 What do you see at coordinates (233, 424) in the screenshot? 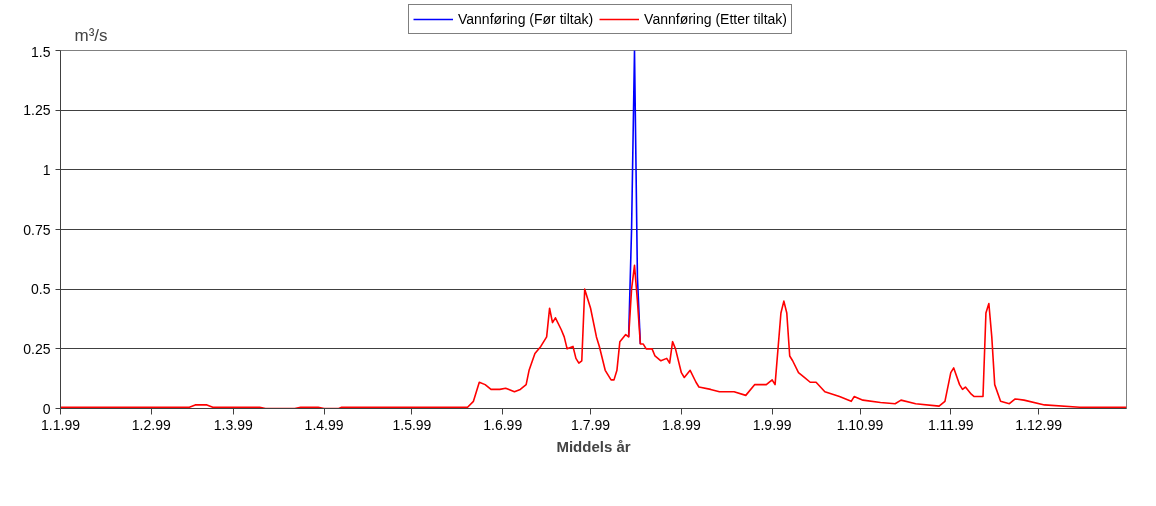
I see `x-tick-label: 1.3.99` at bounding box center [233, 424].